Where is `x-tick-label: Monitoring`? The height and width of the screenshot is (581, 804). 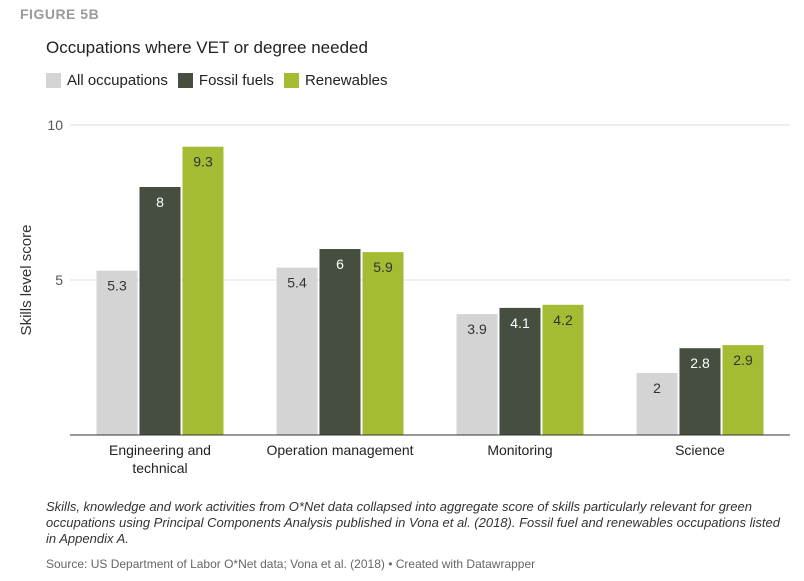
x-tick-label: Monitoring is located at coordinates (519, 450).